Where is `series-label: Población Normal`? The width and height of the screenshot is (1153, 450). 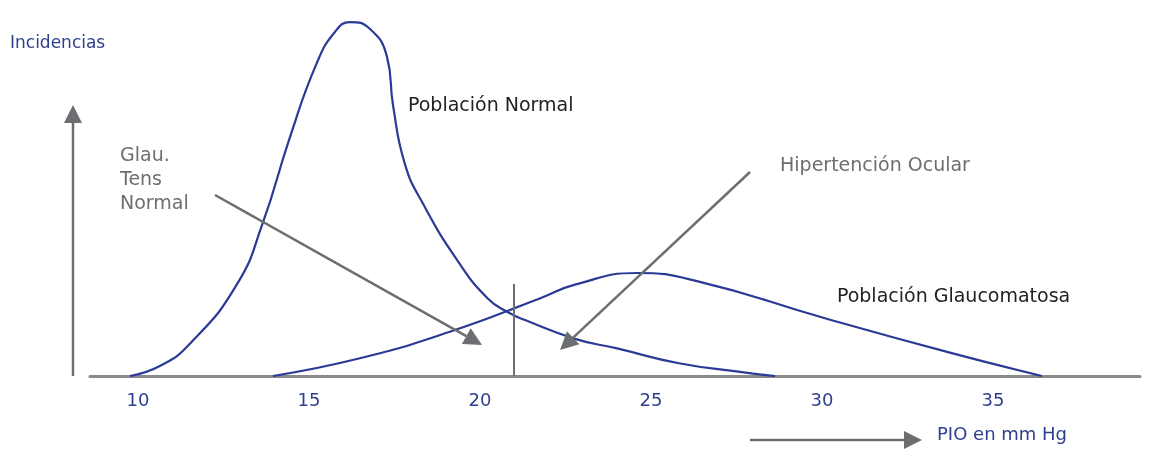
series-label: Población Normal is located at coordinates (490, 103).